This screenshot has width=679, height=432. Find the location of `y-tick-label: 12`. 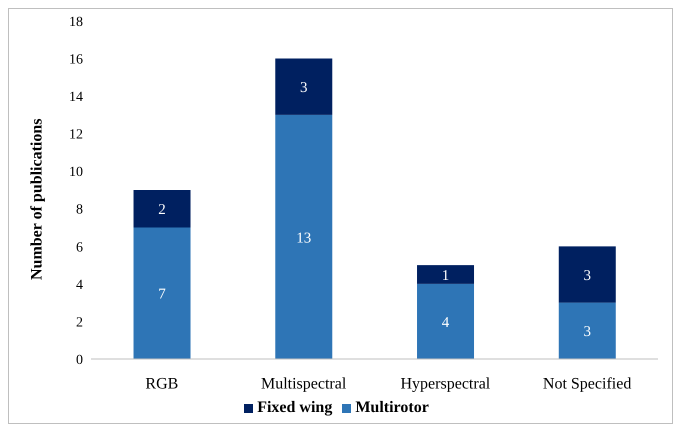

y-tick-label: 12 is located at coordinates (76, 135).